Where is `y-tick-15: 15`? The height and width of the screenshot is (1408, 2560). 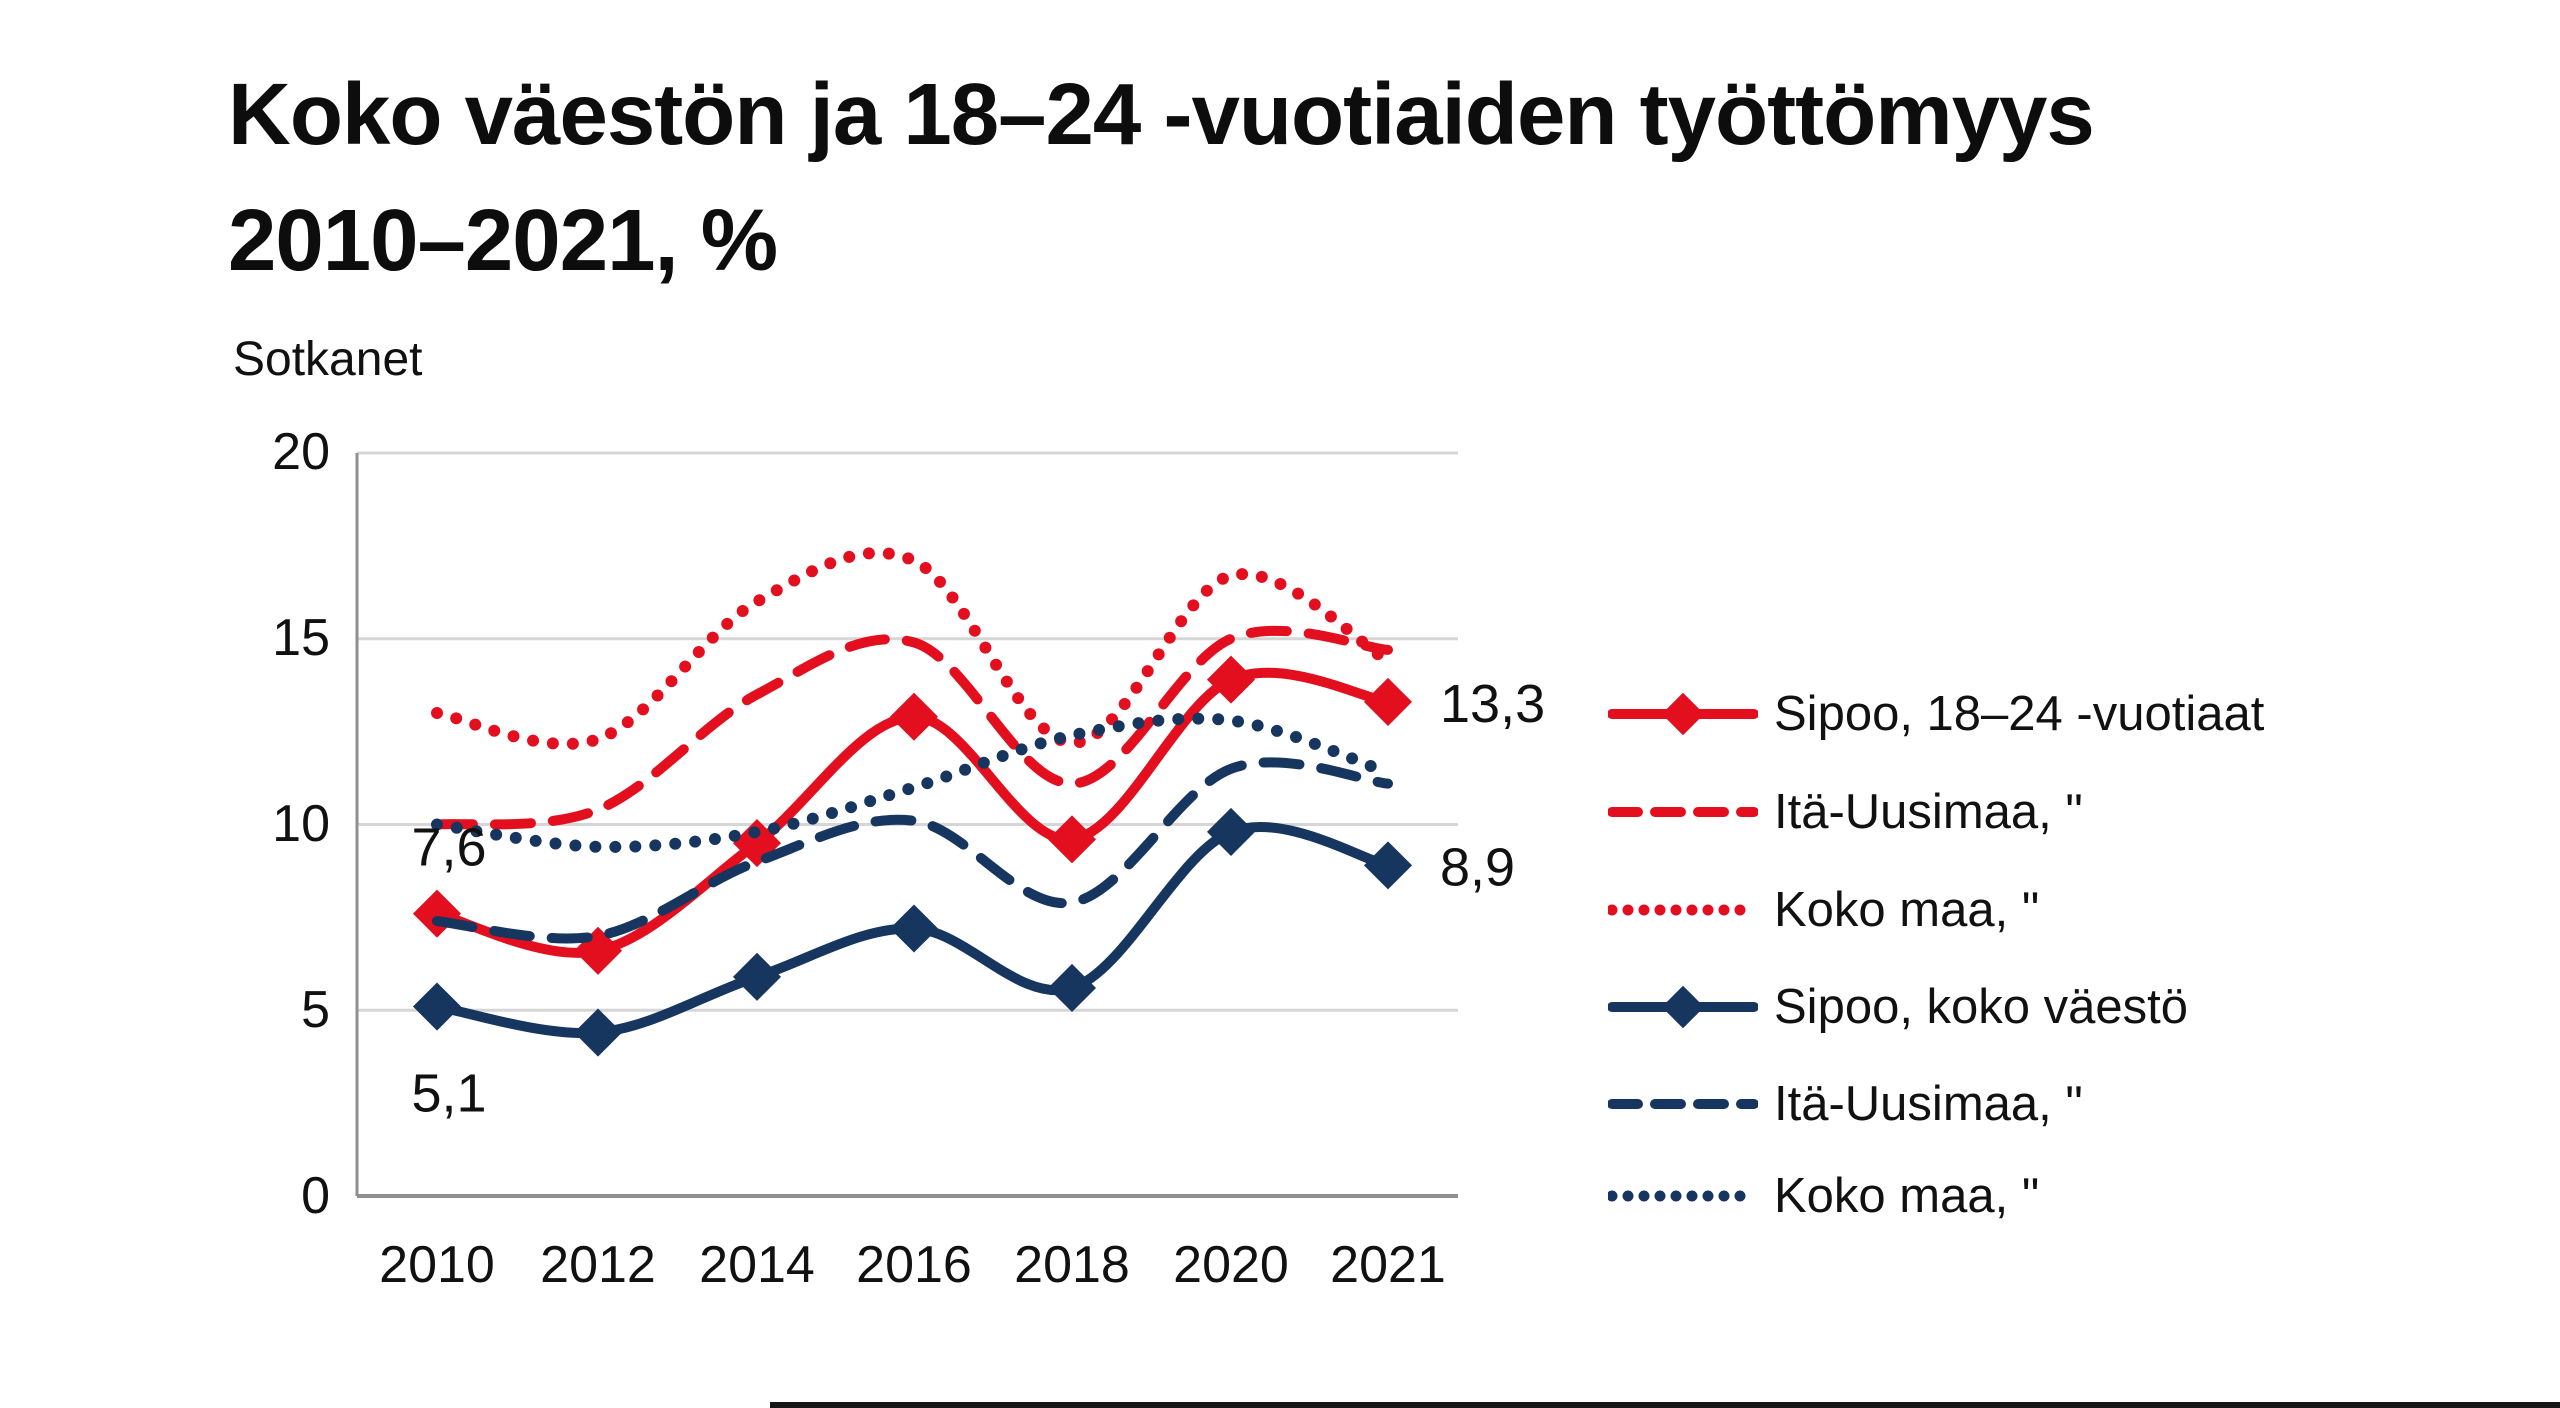 y-tick-15: 15 is located at coordinates (301, 638).